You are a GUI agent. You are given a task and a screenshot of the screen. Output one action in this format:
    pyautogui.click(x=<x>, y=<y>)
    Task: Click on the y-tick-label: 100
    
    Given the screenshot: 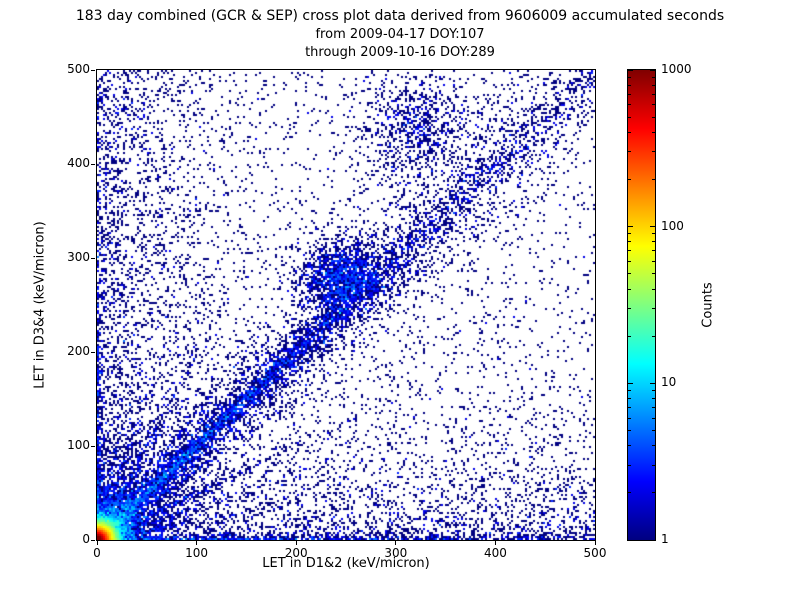 What is the action you would take?
    pyautogui.click(x=78, y=445)
    